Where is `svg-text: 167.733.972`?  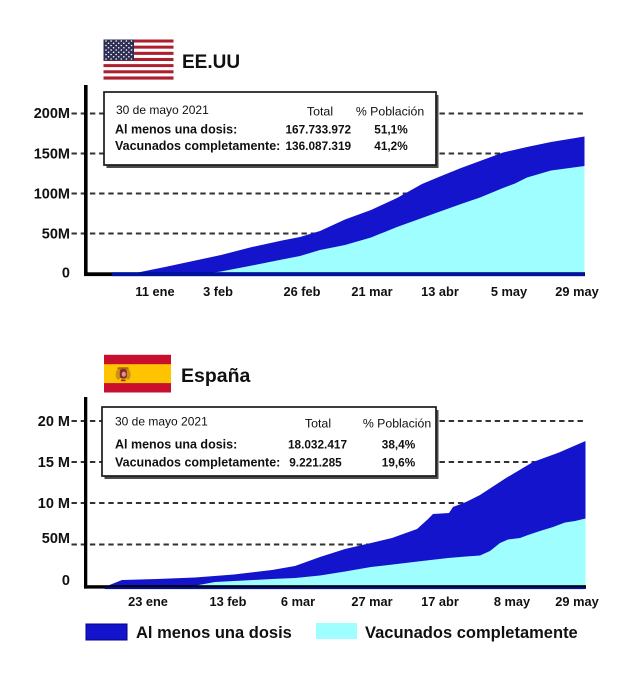
svg-text: 167.733.972 is located at coordinates (318, 130).